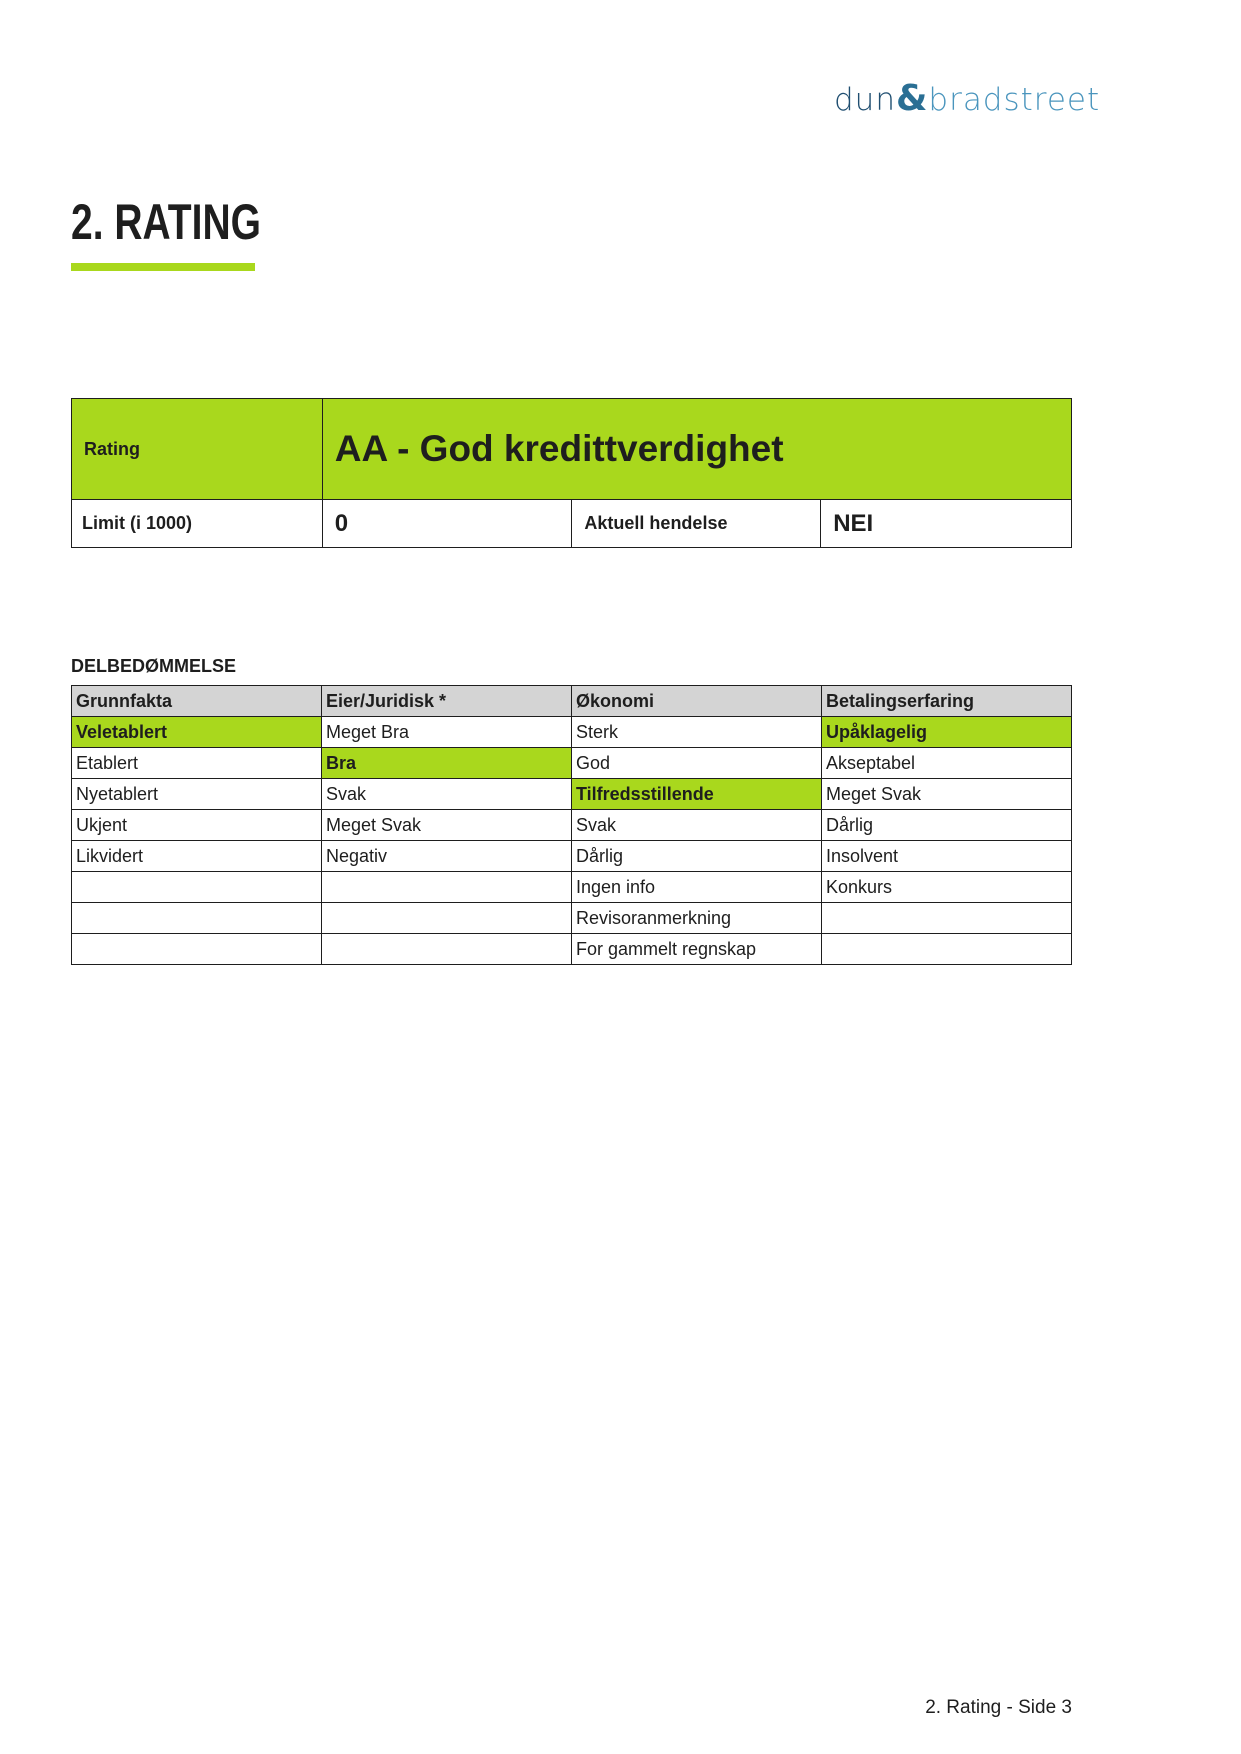  Describe the element at coordinates (946, 701) in the screenshot. I see `column-header: Betalingserfaring` at that location.